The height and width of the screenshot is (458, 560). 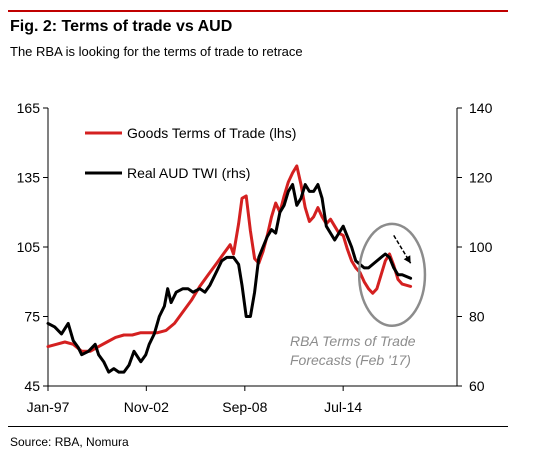 What do you see at coordinates (244, 407) in the screenshot?
I see `x-tick-label: Sep-08` at bounding box center [244, 407].